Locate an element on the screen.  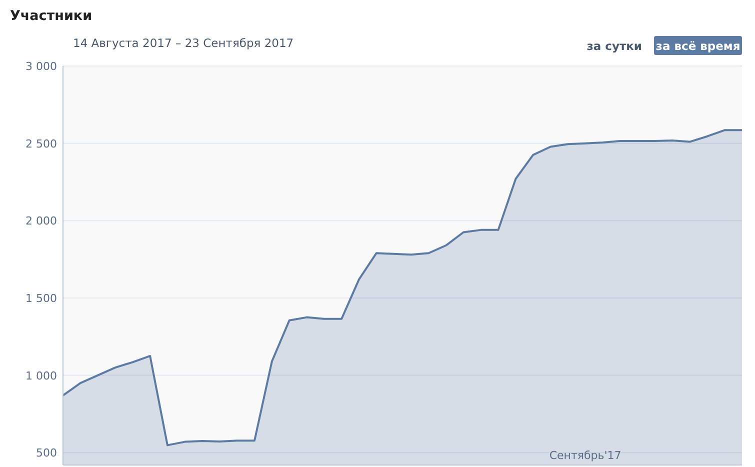
chart-title: Участники is located at coordinates (51, 16).